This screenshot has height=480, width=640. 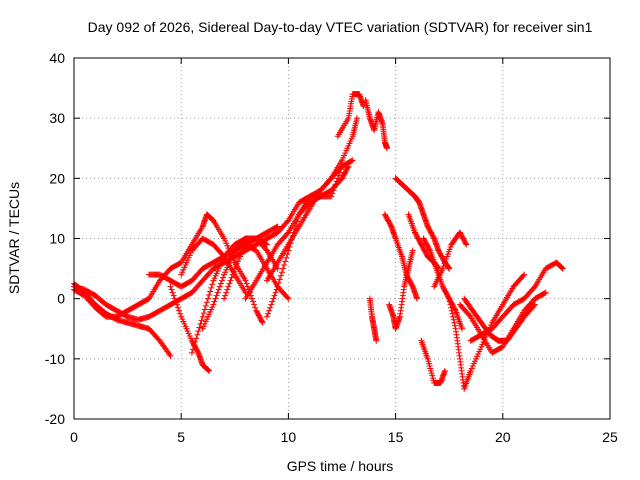 I want to click on x-tick-label: 20, so click(x=503, y=437).